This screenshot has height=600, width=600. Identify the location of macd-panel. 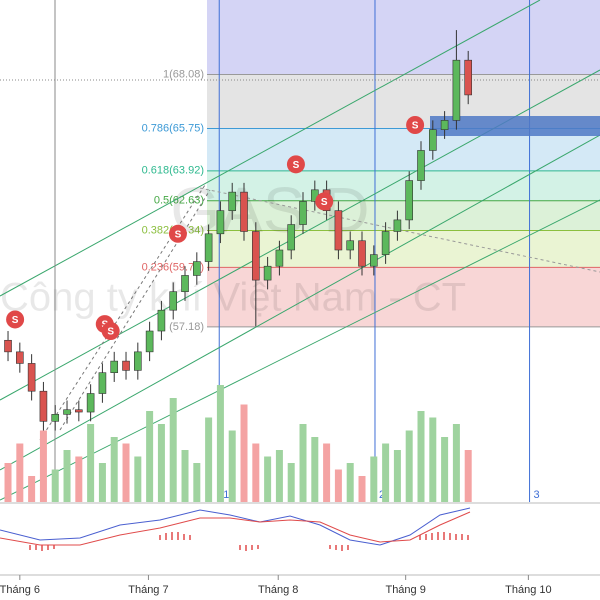
(235, 529).